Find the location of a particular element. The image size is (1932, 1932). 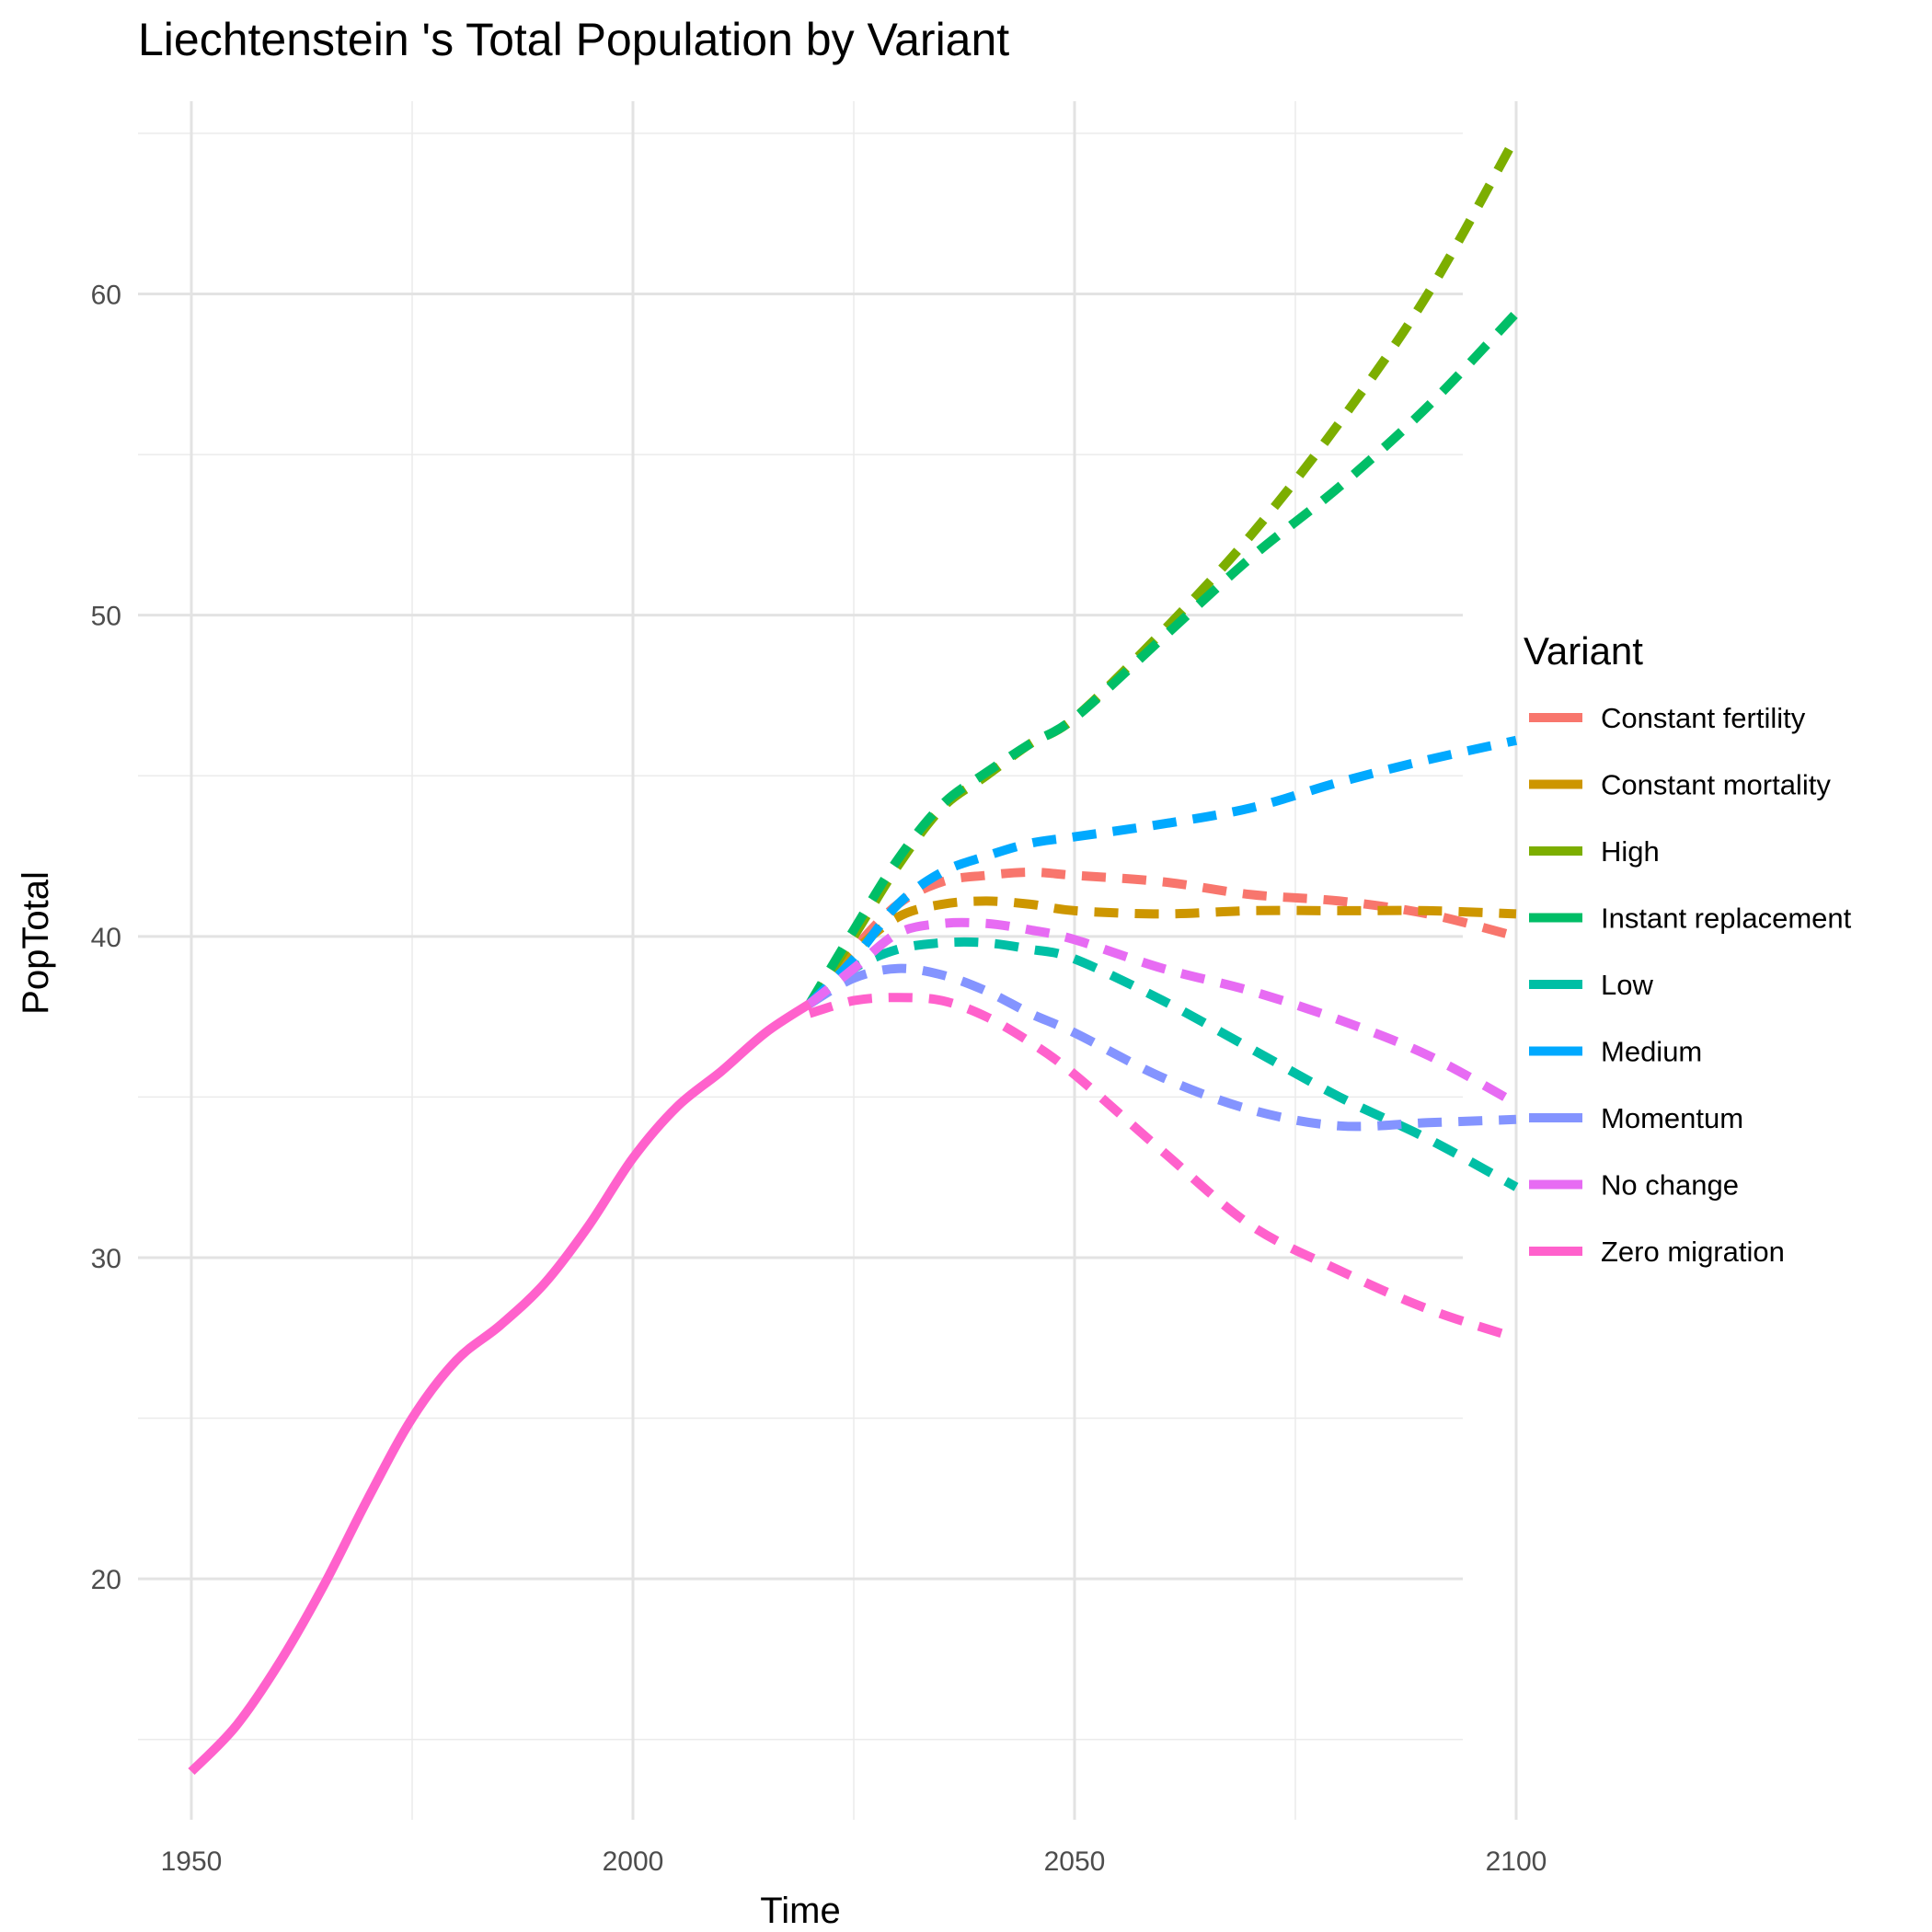

y-tick-label: 30 is located at coordinates (106, 1259).